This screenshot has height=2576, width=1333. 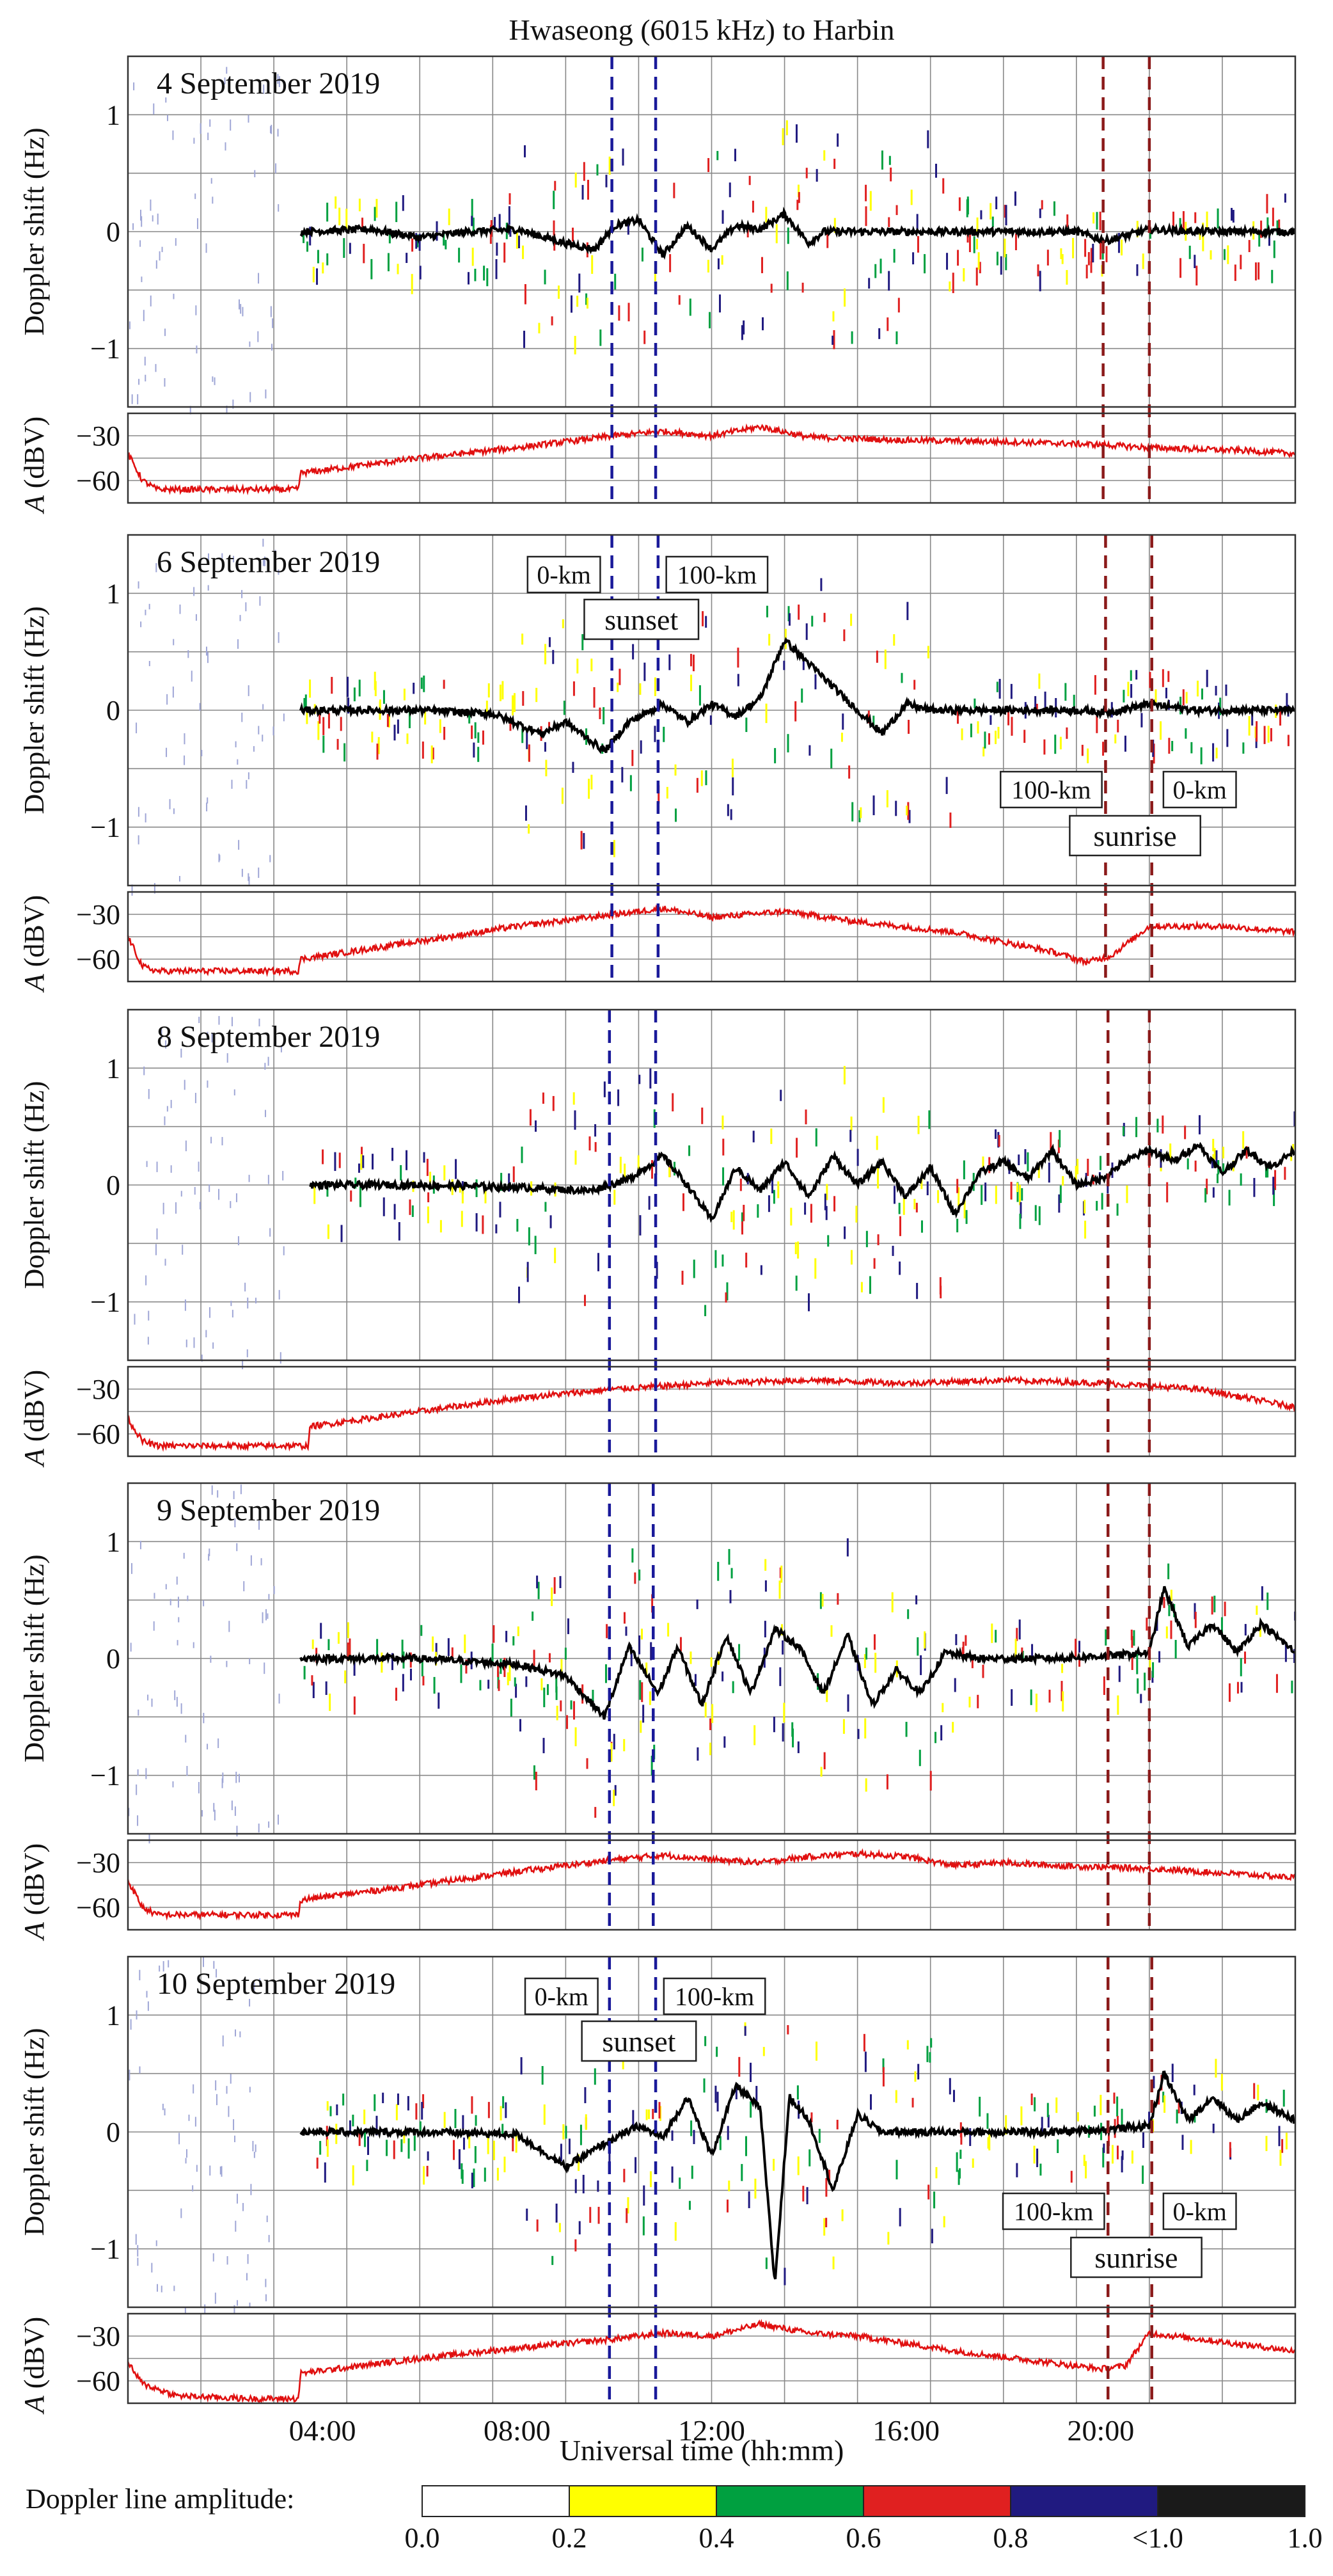 What do you see at coordinates (269, 84) in the screenshot?
I see `panel-date-label: 4 September 2019` at bounding box center [269, 84].